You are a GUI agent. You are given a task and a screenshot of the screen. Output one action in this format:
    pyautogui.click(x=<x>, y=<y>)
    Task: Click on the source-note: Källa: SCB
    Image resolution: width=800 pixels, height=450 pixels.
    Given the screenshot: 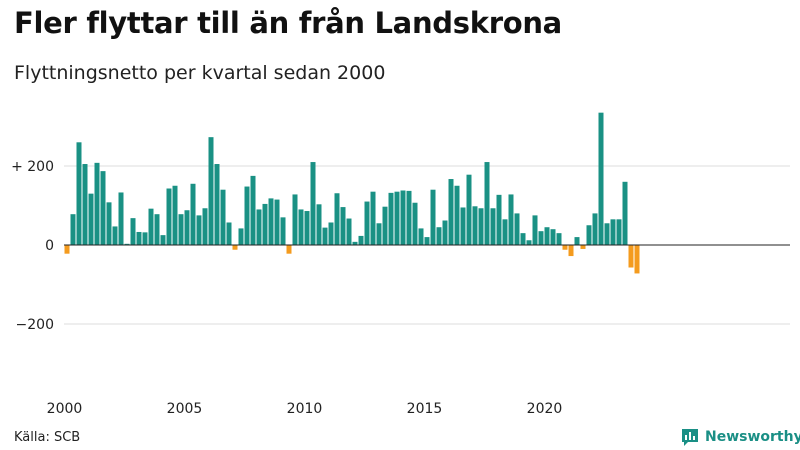 What is the action you would take?
    pyautogui.click(x=47, y=437)
    